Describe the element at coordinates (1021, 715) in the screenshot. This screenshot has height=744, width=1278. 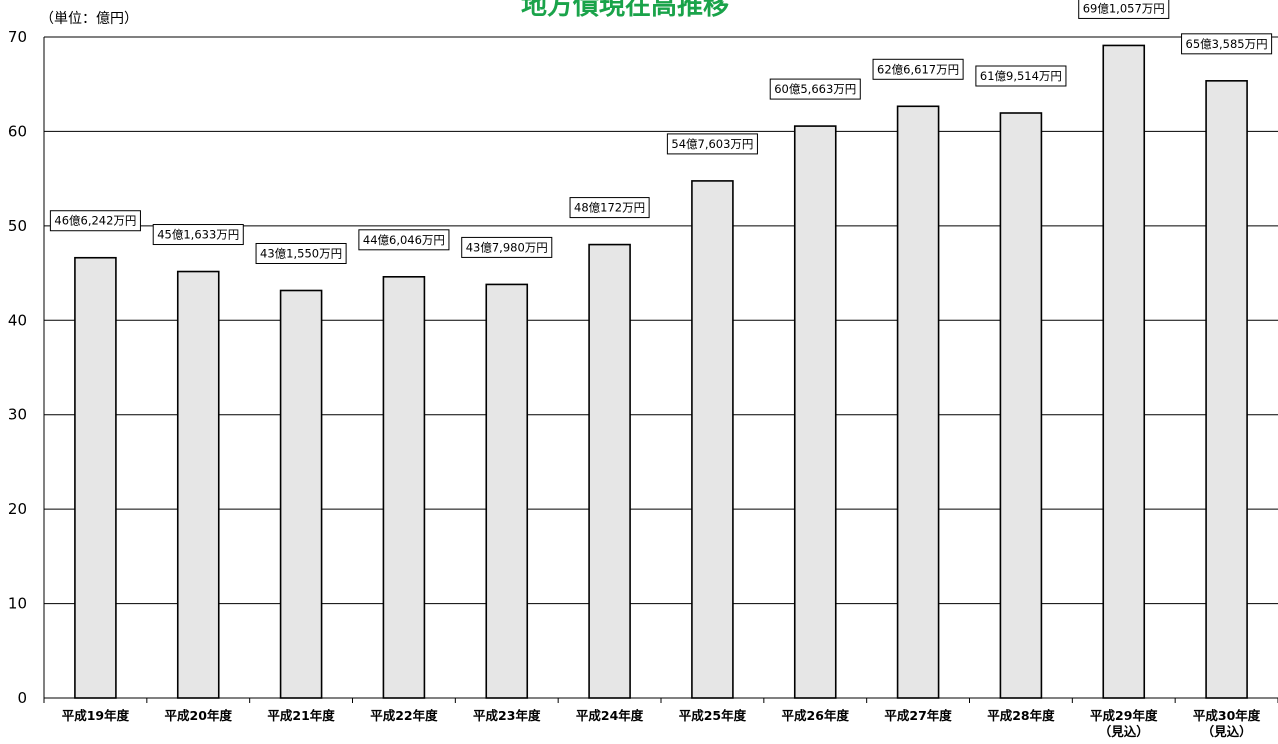
I see `x-tick-label: 平成28年度` at that location.